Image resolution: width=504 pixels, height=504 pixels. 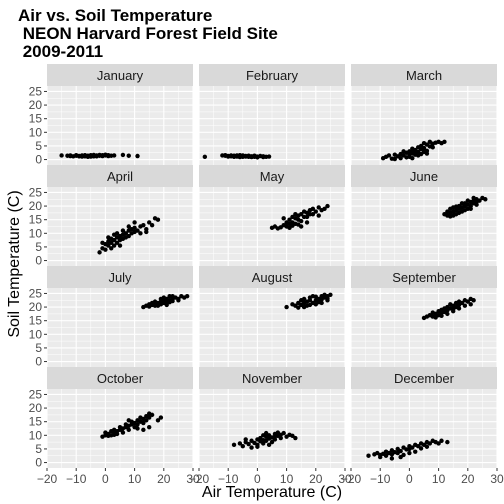 What do you see at coordinates (120, 277) in the screenshot?
I see `facet-strip-label-july: July` at bounding box center [120, 277].